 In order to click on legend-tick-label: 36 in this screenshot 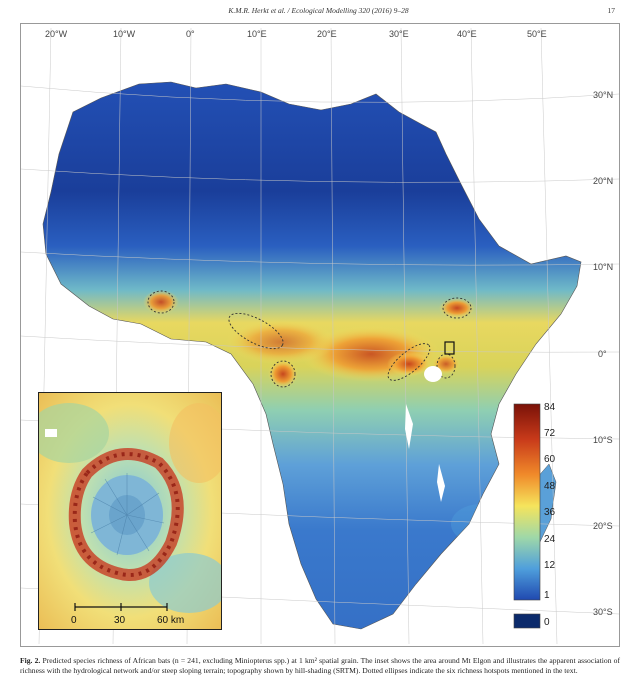, I will do `click(550, 512)`.